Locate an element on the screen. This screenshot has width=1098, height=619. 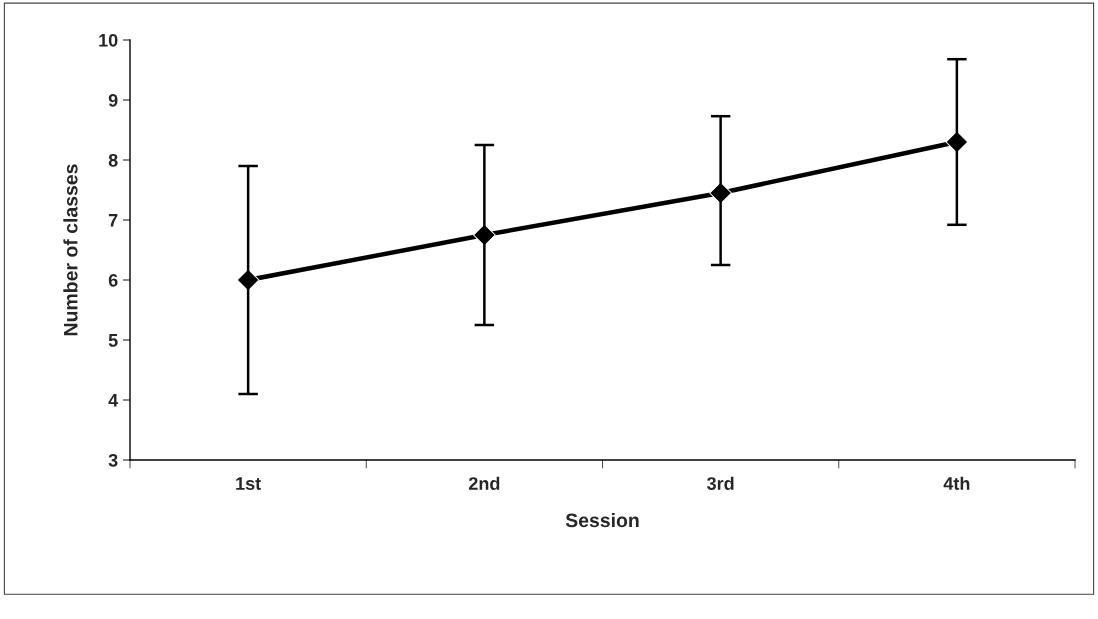
x-tick-label: 4th is located at coordinates (956, 483).